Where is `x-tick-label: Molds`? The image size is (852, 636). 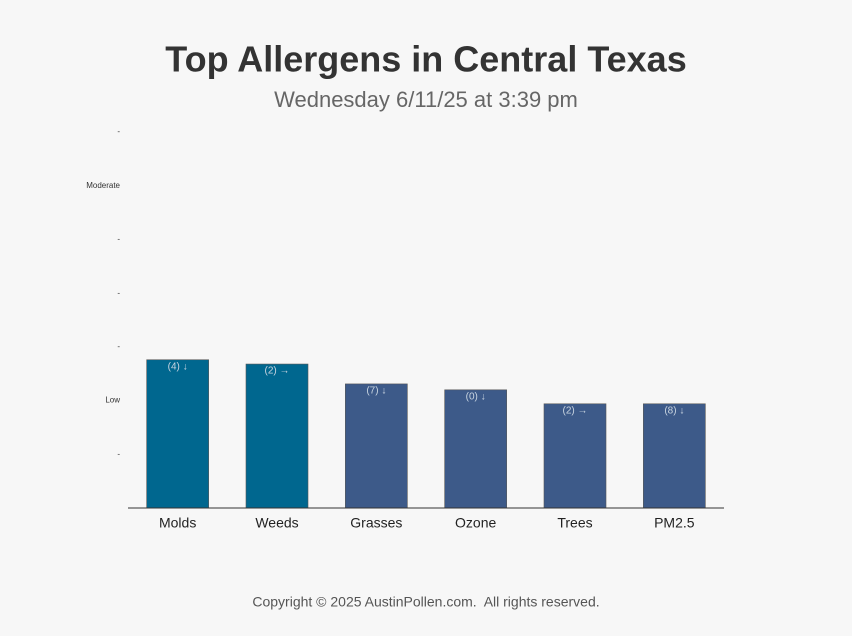 x-tick-label: Molds is located at coordinates (177, 523).